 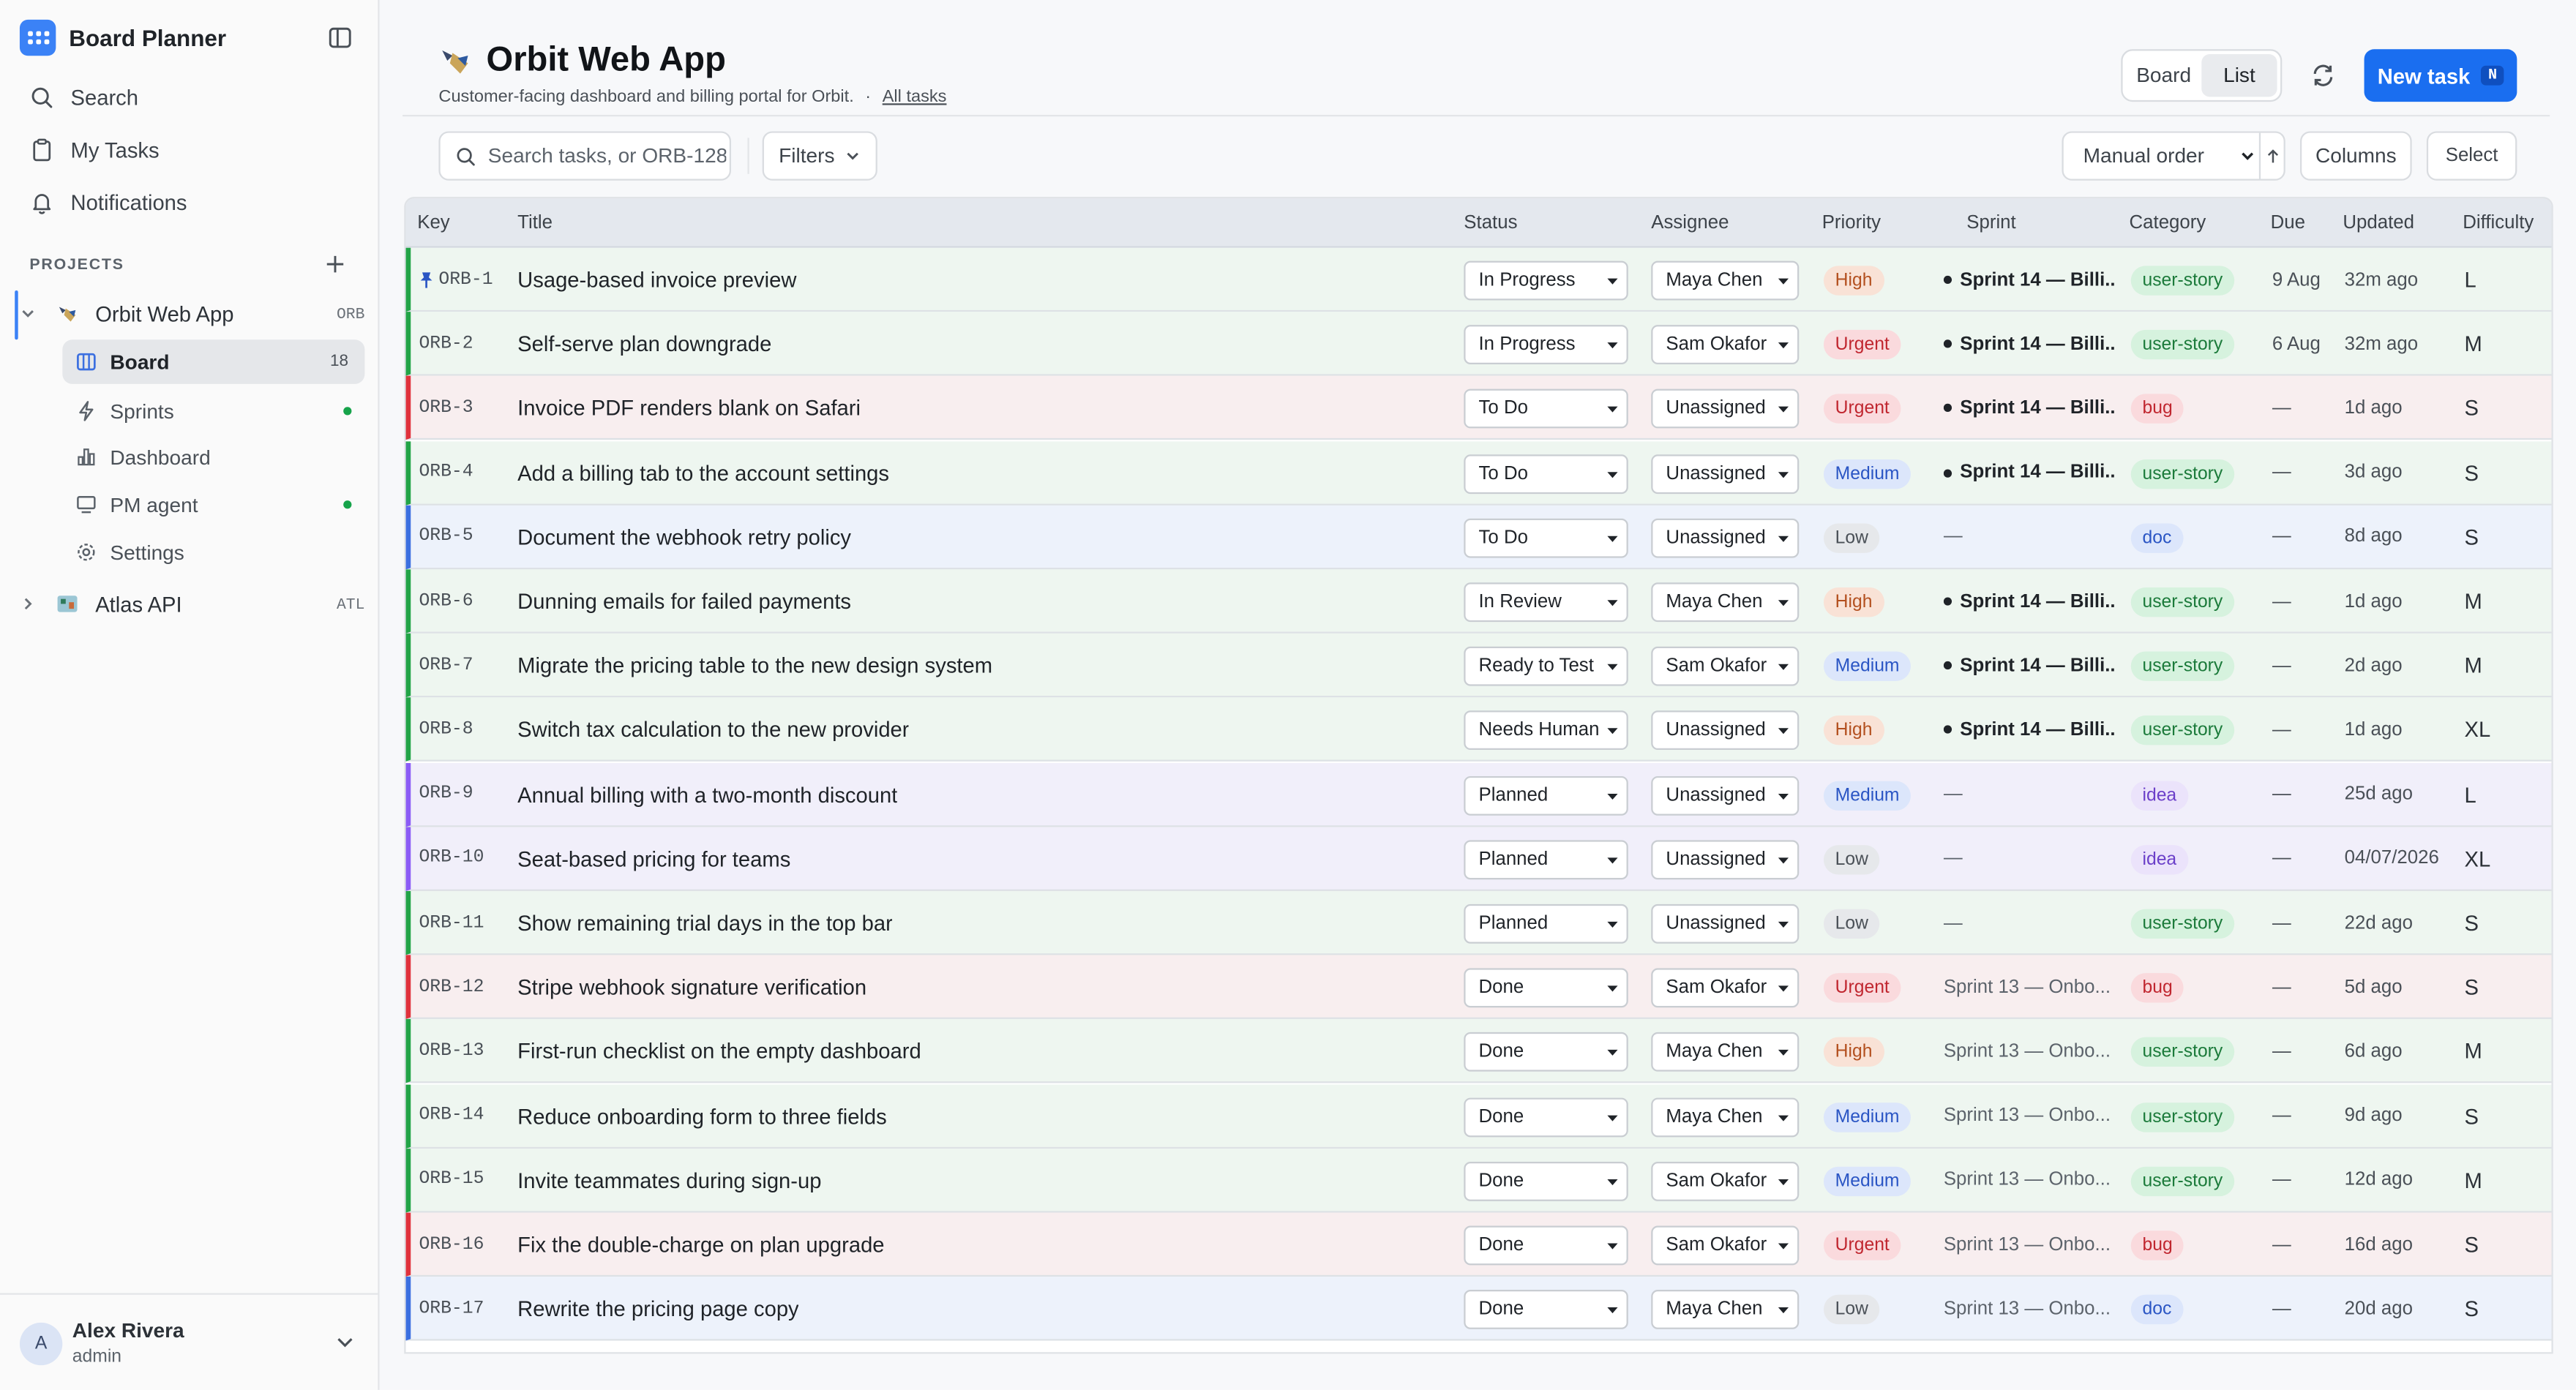 I want to click on sort-order-select: Manual order, so click(x=2173, y=156).